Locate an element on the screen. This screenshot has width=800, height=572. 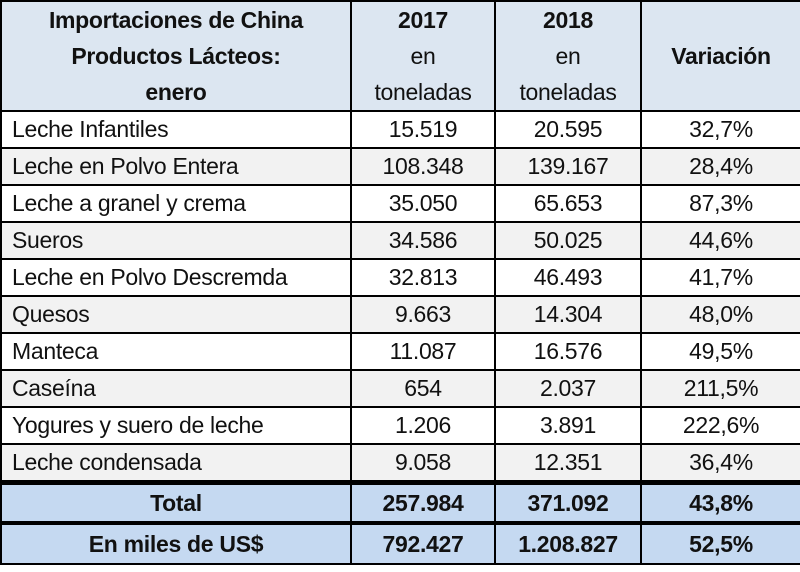
table-row: Quesos 9.663 14.304 48,0% is located at coordinates (400, 314).